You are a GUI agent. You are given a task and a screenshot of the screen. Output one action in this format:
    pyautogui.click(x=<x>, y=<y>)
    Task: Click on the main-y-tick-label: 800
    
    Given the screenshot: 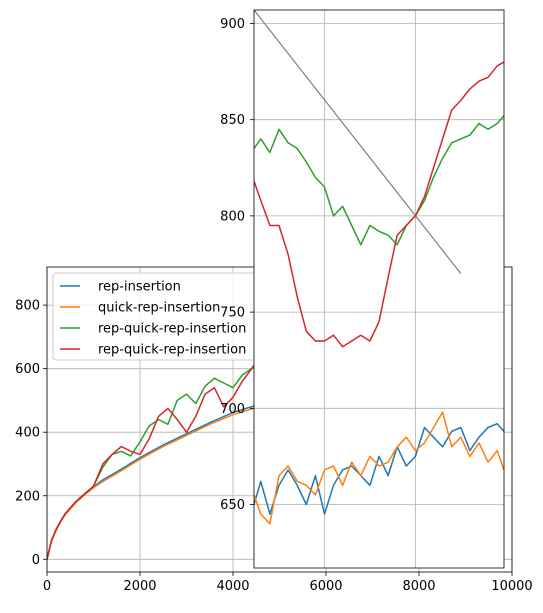 What is the action you would take?
    pyautogui.click(x=27, y=306)
    